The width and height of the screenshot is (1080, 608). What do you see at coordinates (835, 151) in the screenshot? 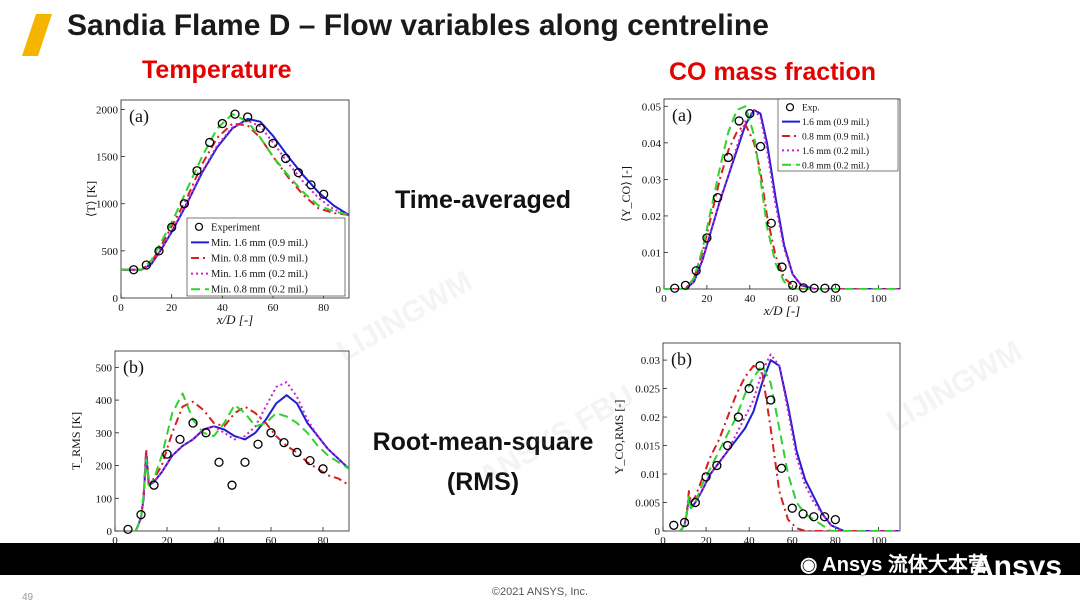
I see `legend-label: 1.6 mm (0.2 mil.)` at bounding box center [835, 151].